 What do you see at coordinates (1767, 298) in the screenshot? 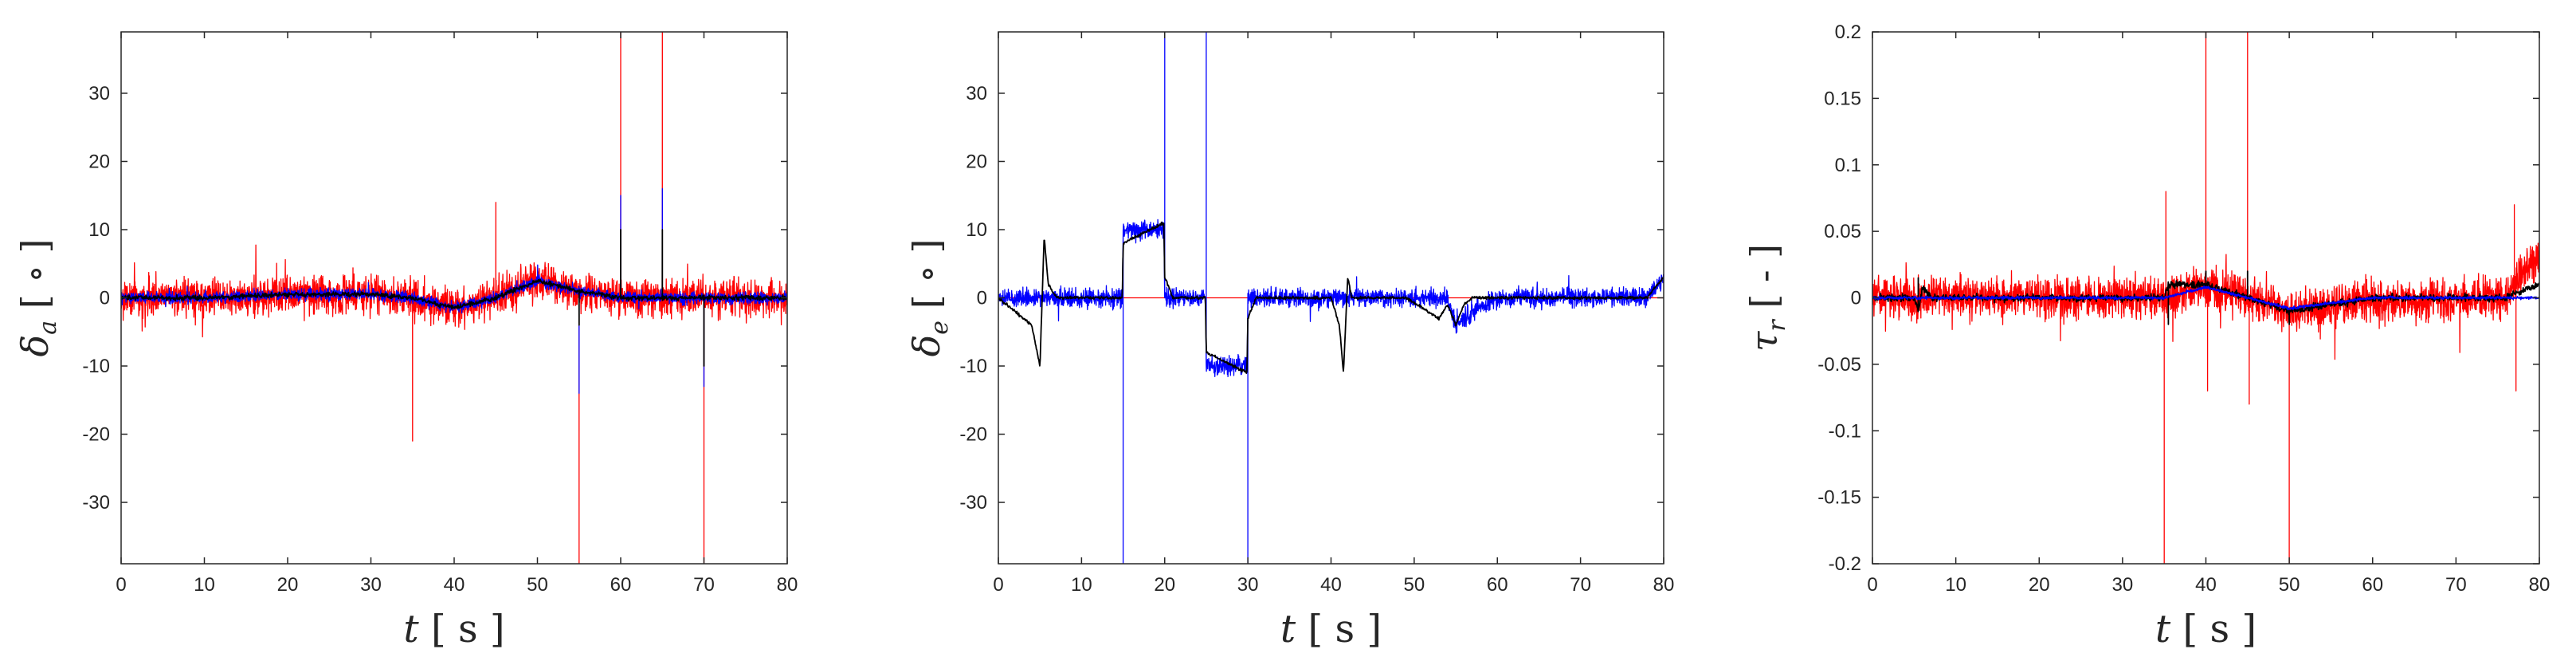
I see `y-axis-label: τr [ - ]` at bounding box center [1767, 298].